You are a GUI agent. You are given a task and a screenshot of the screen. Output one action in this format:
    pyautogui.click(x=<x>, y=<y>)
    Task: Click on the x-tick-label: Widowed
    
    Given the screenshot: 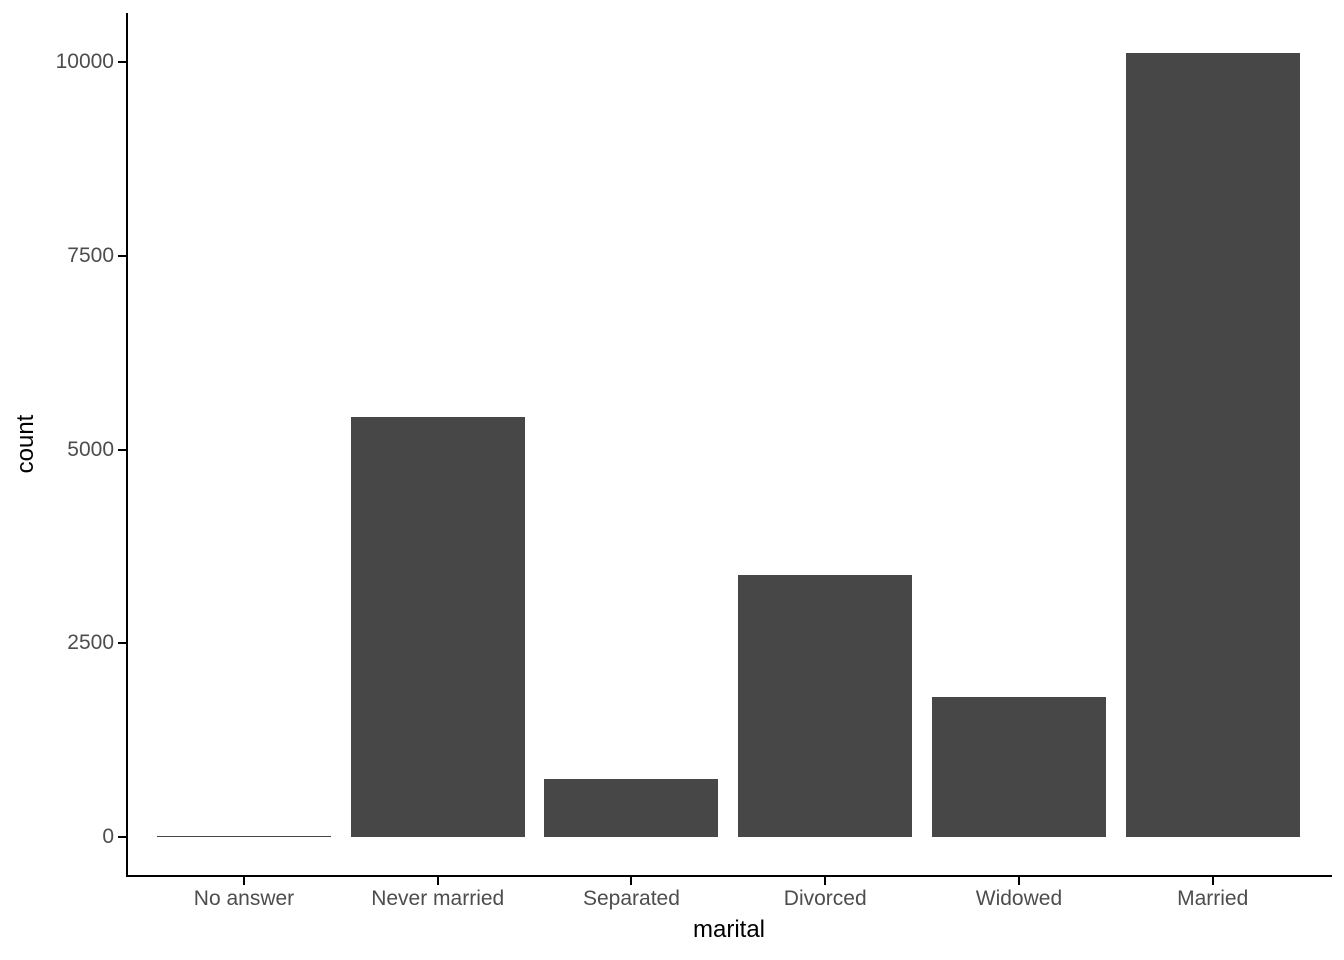 What is the action you would take?
    pyautogui.click(x=1019, y=898)
    